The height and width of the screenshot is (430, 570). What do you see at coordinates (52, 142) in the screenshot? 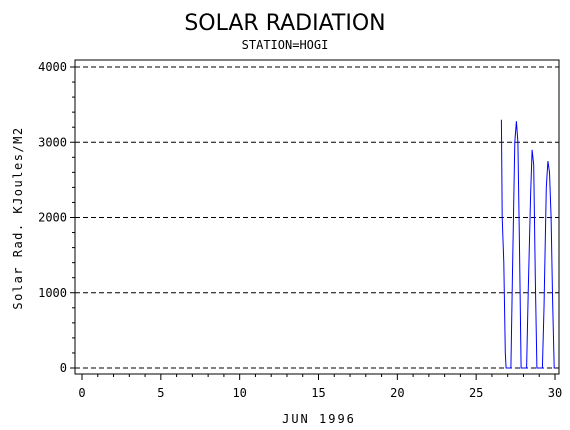
I see `y-tick-label: 3000` at bounding box center [52, 142].